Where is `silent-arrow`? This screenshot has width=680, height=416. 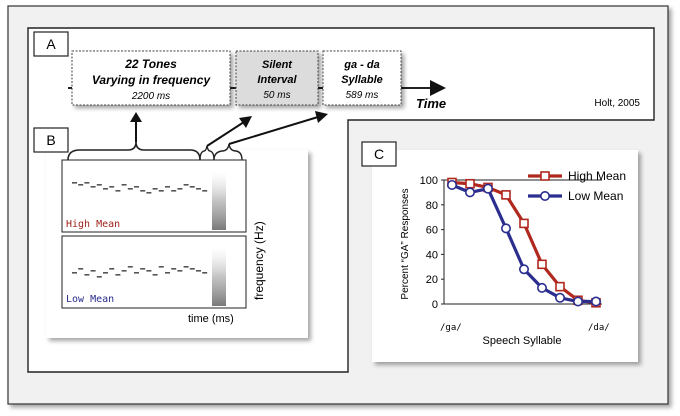 silent-arrow is located at coordinates (225, 134).